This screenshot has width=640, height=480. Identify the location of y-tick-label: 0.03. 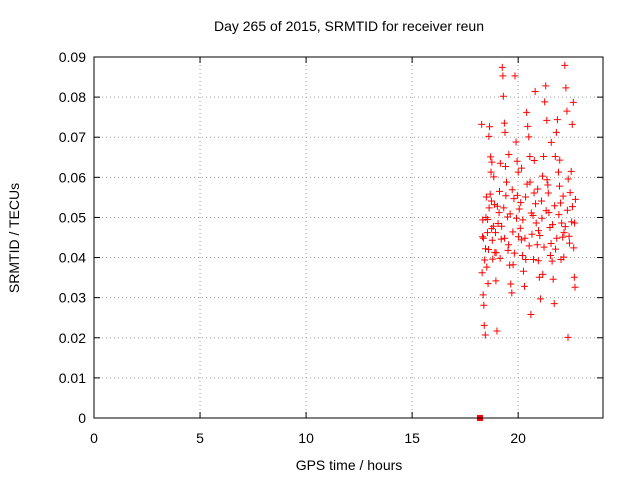
(72, 298).